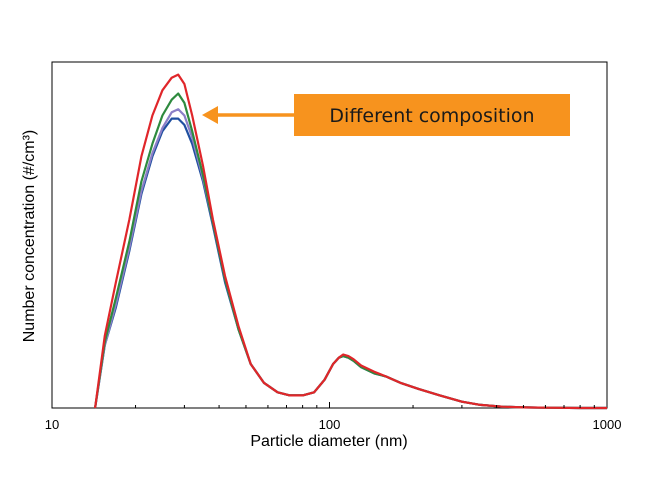 This screenshot has height=500, width=650. Describe the element at coordinates (52, 424) in the screenshot. I see `x-tick-label: 10` at that location.